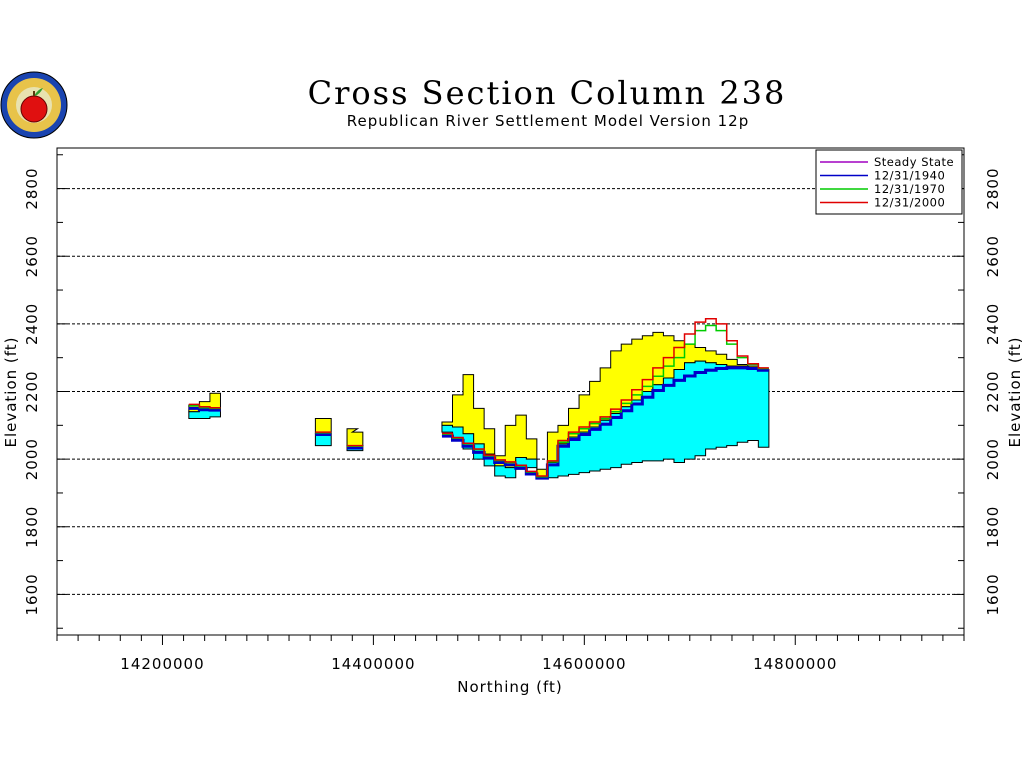 The width and height of the screenshot is (1024, 773). What do you see at coordinates (162, 664) in the screenshot?
I see `x-tick-label: 14200000` at bounding box center [162, 664].